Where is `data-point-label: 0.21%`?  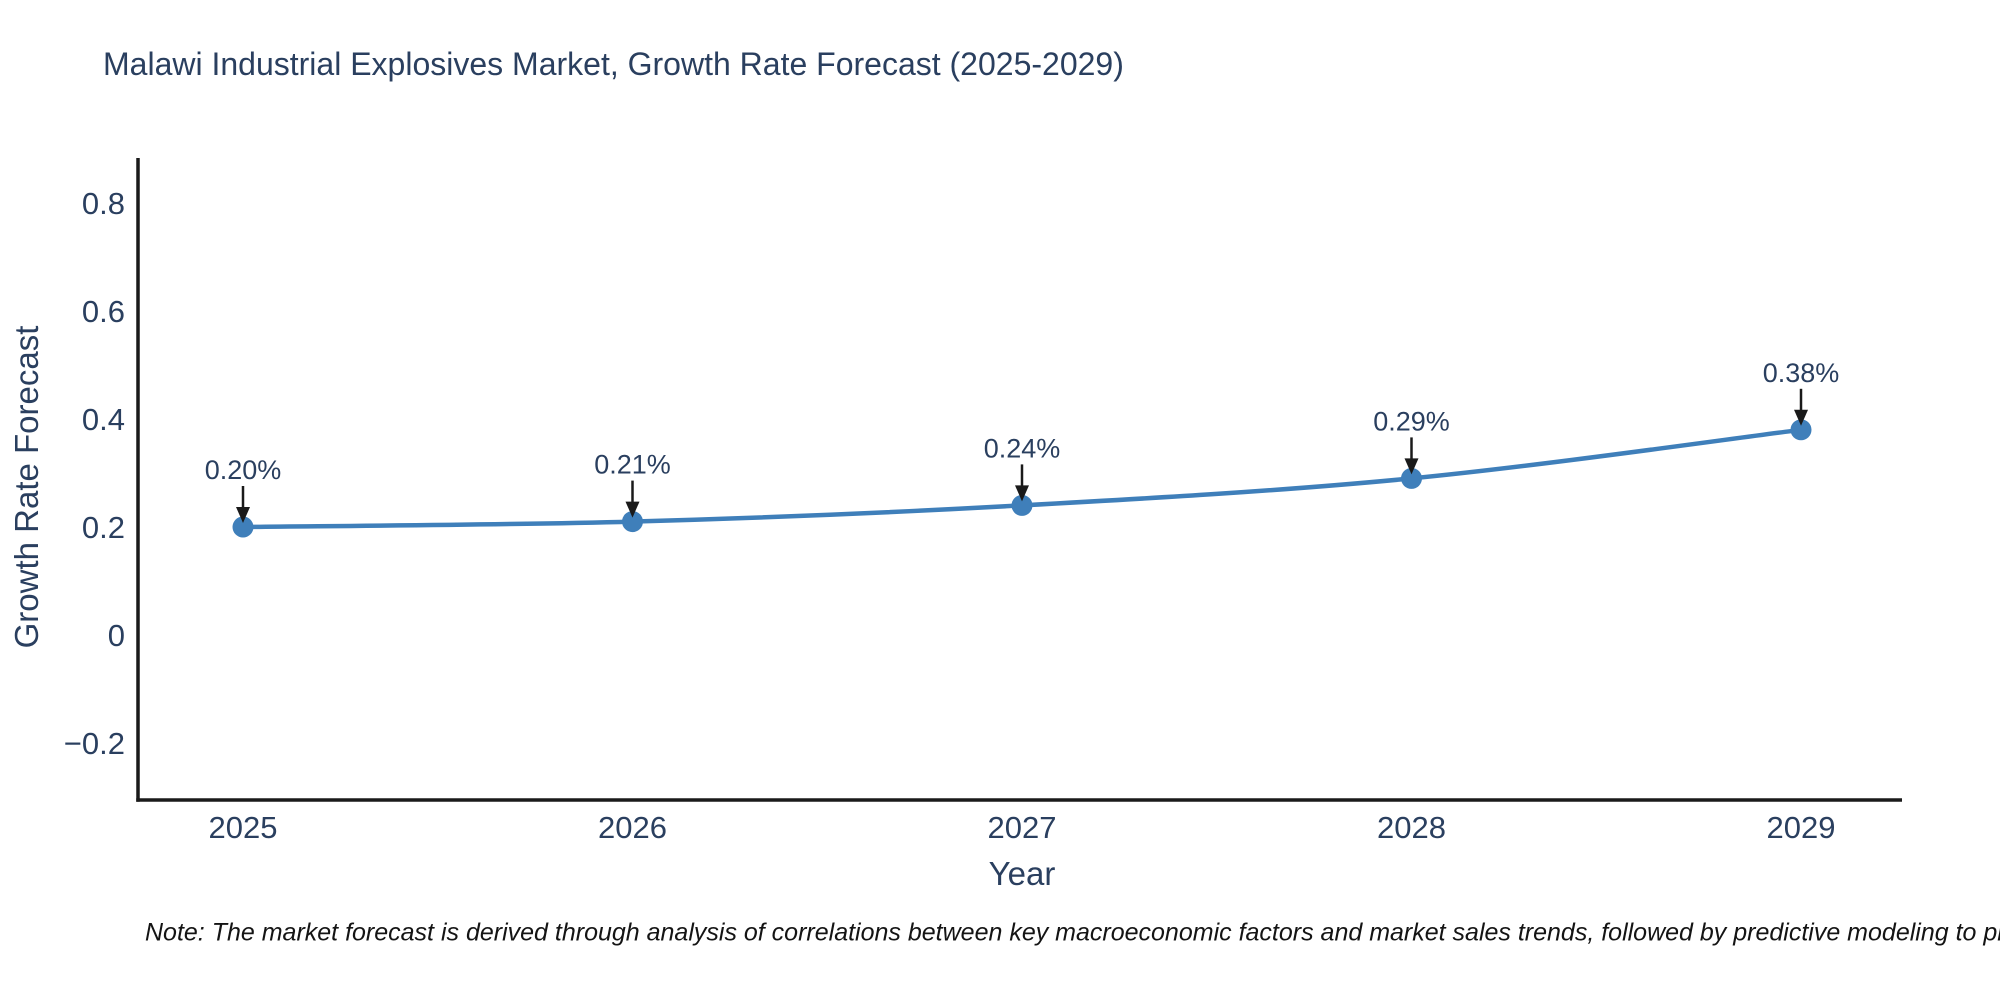
data-point-label: 0.21% is located at coordinates (632, 465).